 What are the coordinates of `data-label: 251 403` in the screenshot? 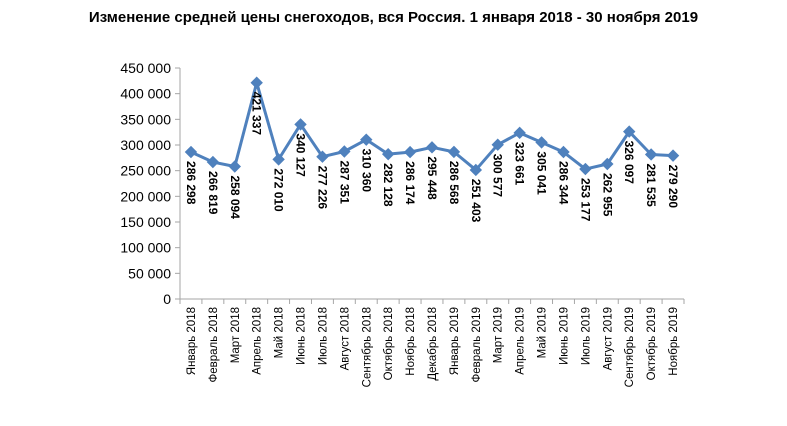 It's located at (476, 201).